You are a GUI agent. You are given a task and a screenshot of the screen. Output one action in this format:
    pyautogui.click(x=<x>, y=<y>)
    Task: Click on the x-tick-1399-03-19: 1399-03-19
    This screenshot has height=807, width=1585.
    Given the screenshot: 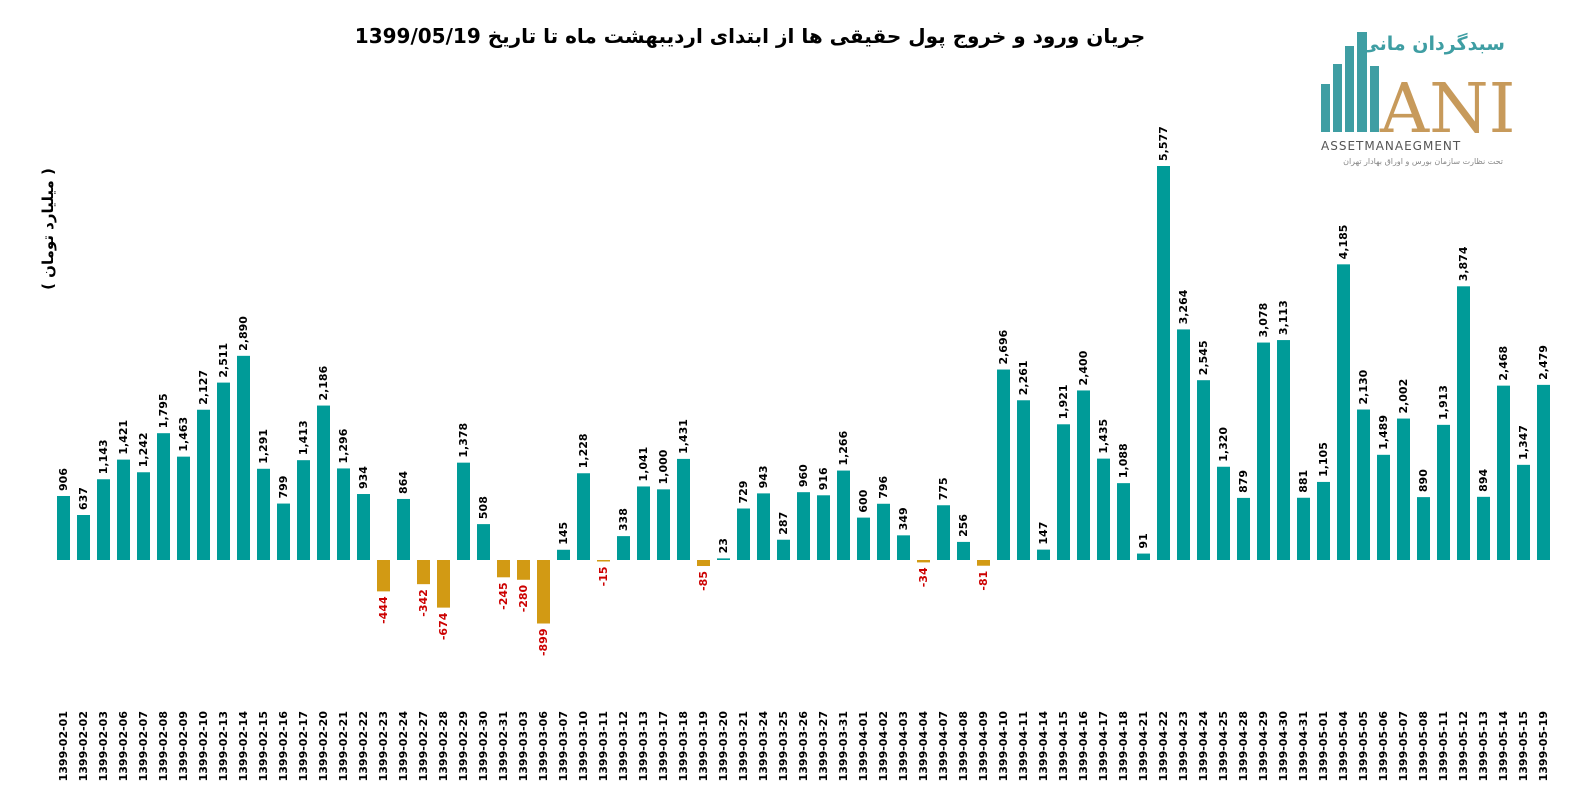 What is the action you would take?
    pyautogui.click(x=703, y=746)
    